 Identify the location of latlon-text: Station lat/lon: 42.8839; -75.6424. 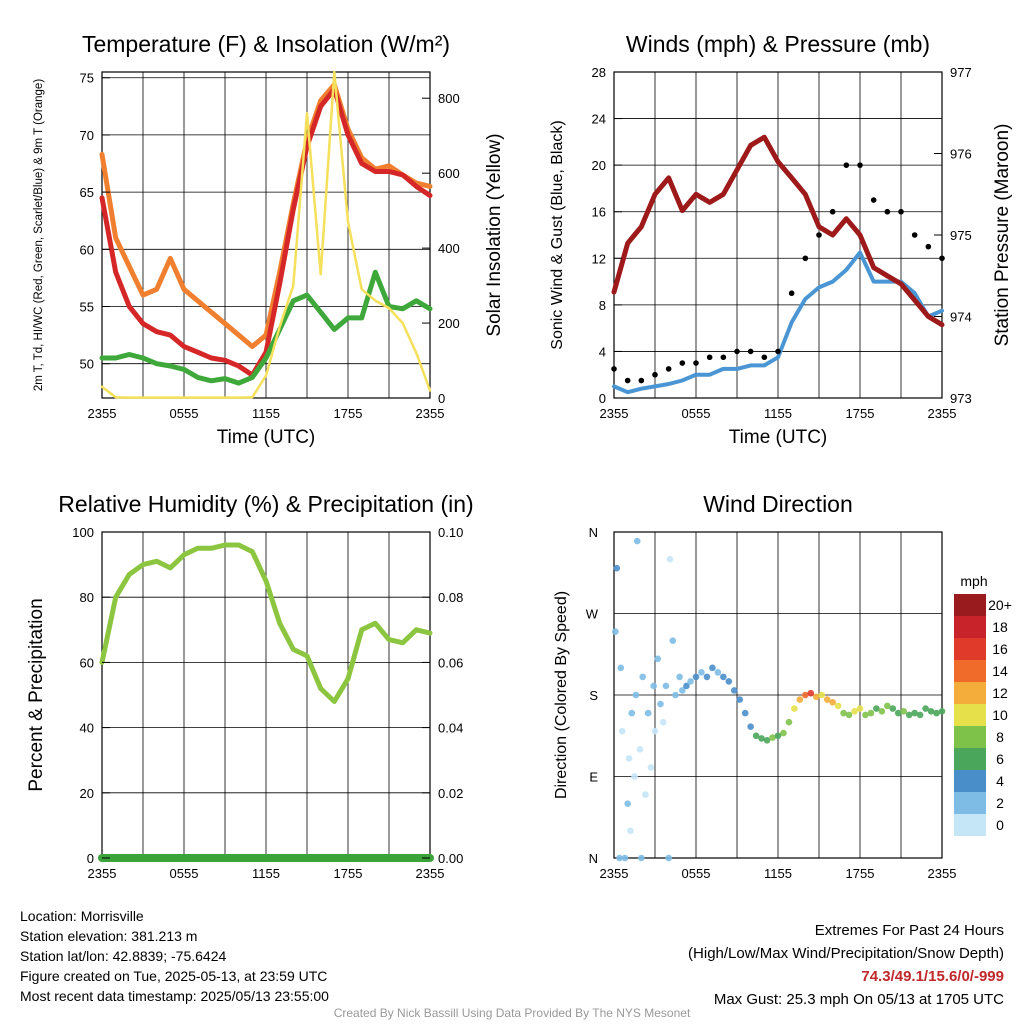
(123, 956).